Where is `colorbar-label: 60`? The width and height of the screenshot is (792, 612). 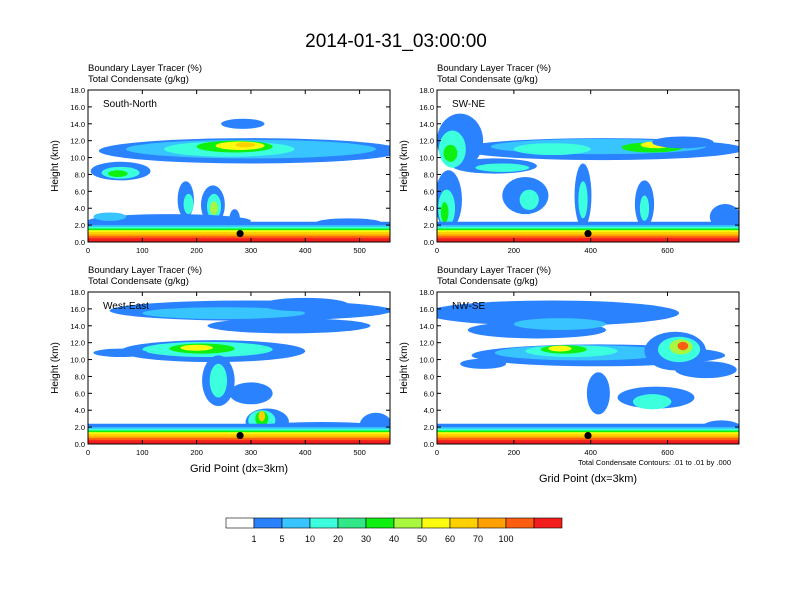 colorbar-label: 60 is located at coordinates (450, 539).